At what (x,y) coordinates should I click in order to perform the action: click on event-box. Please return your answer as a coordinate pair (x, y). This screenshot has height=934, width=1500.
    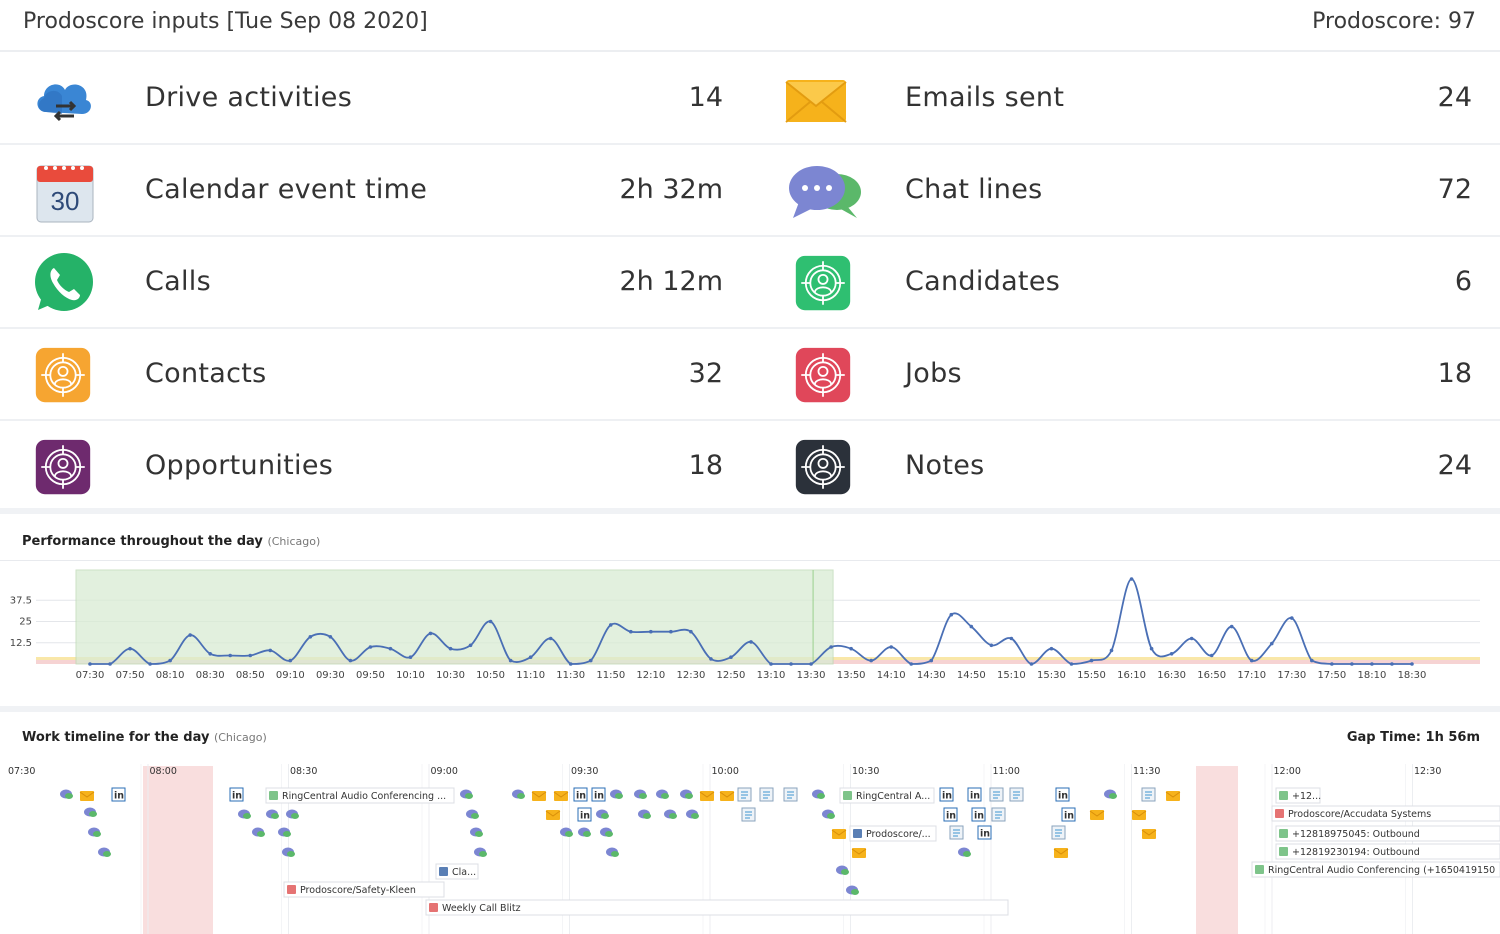
    Looking at the image, I should click on (1385, 813).